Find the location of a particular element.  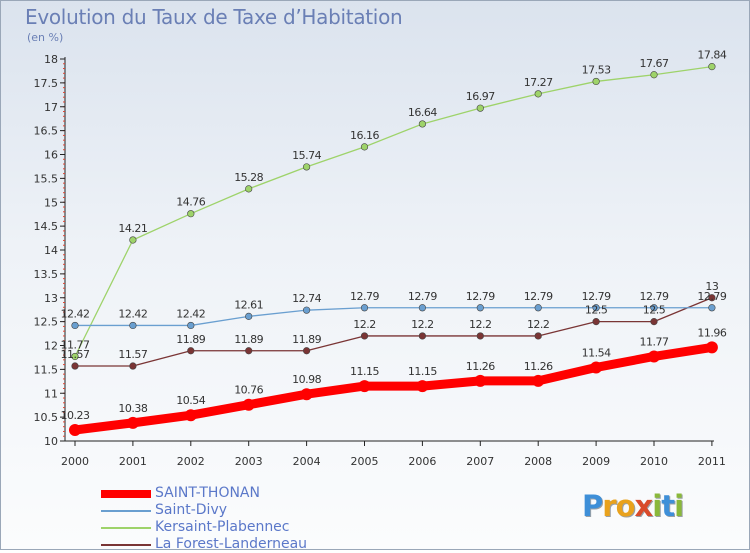

logo-letter: o is located at coordinates (625, 506).